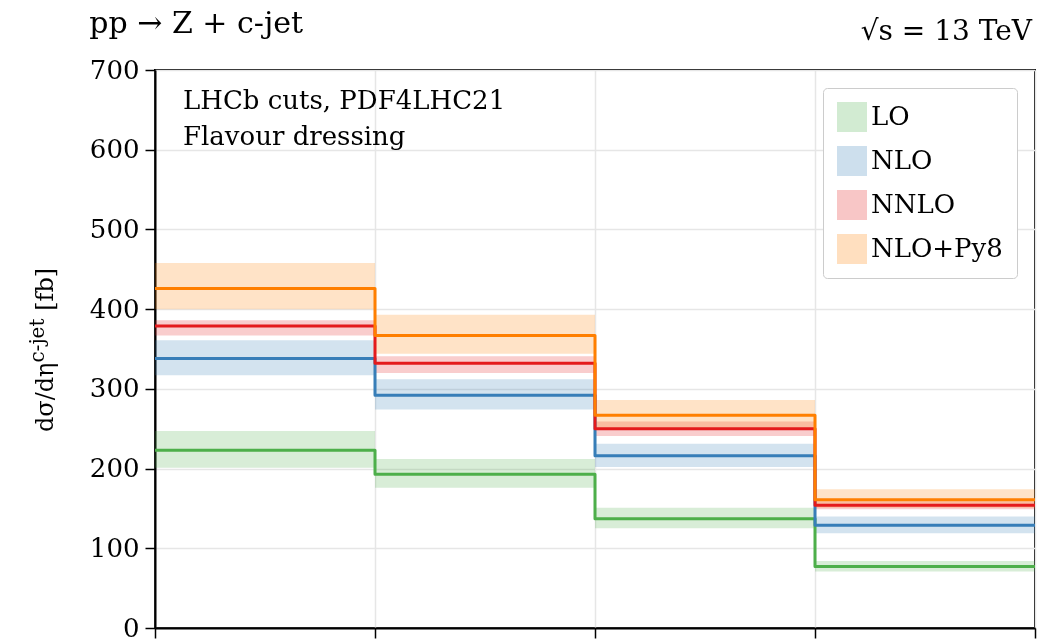  Describe the element at coordinates (294, 136) in the screenshot. I see `annotation: Flavour dressing` at that location.